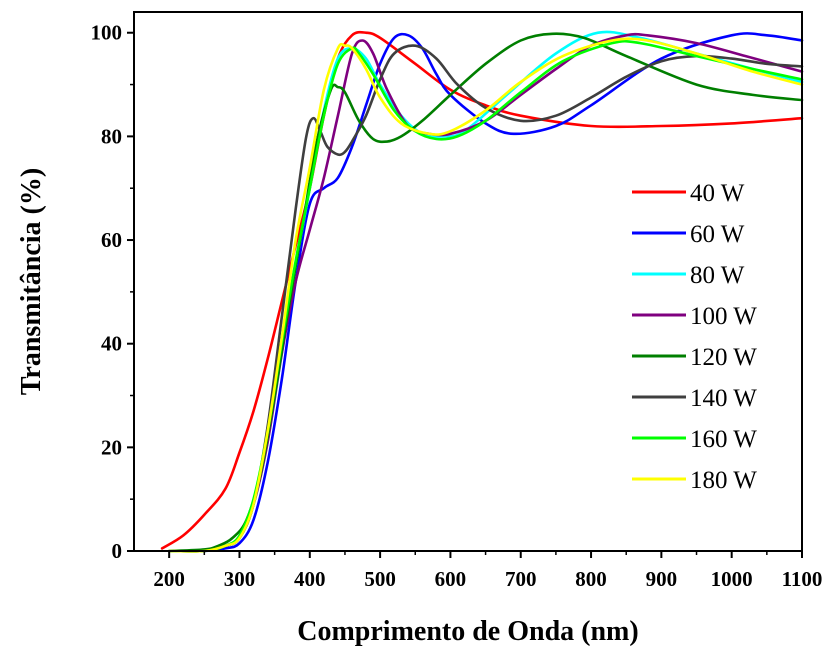 The image size is (829, 650). Describe the element at coordinates (717, 234) in the screenshot. I see `legend-label: 60 W` at that location.